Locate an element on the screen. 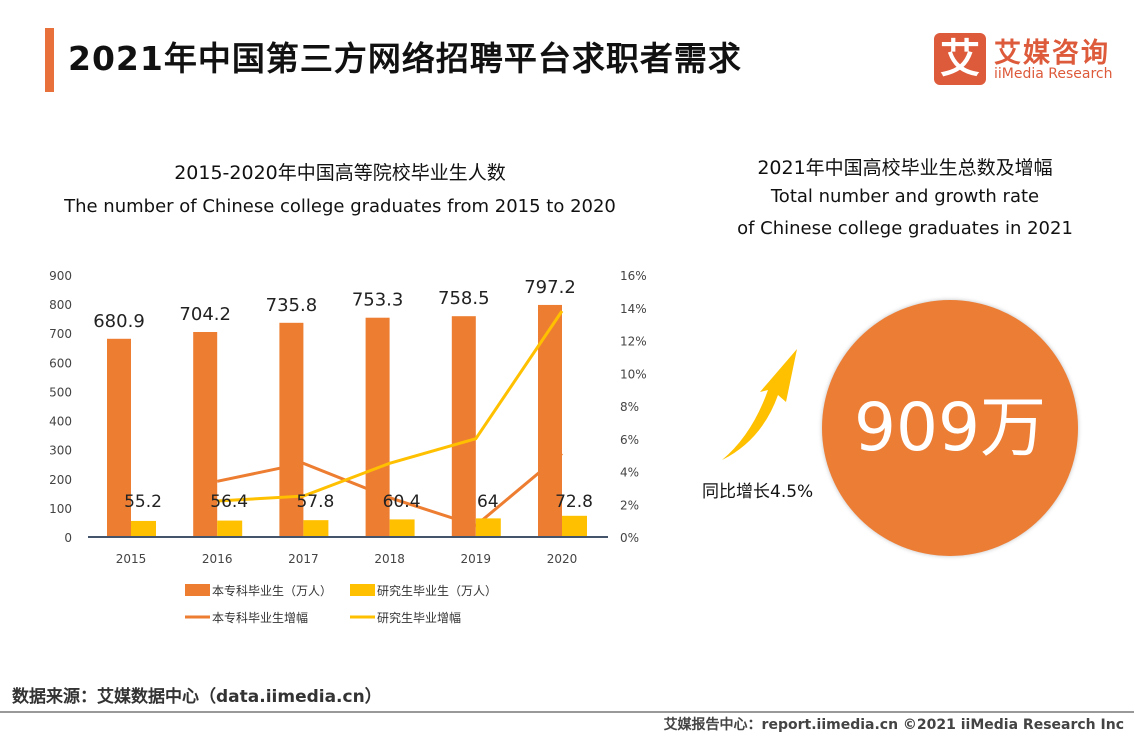  page-title: 2021年中国第三方网络招聘平台求职者需求 is located at coordinates (405, 58).